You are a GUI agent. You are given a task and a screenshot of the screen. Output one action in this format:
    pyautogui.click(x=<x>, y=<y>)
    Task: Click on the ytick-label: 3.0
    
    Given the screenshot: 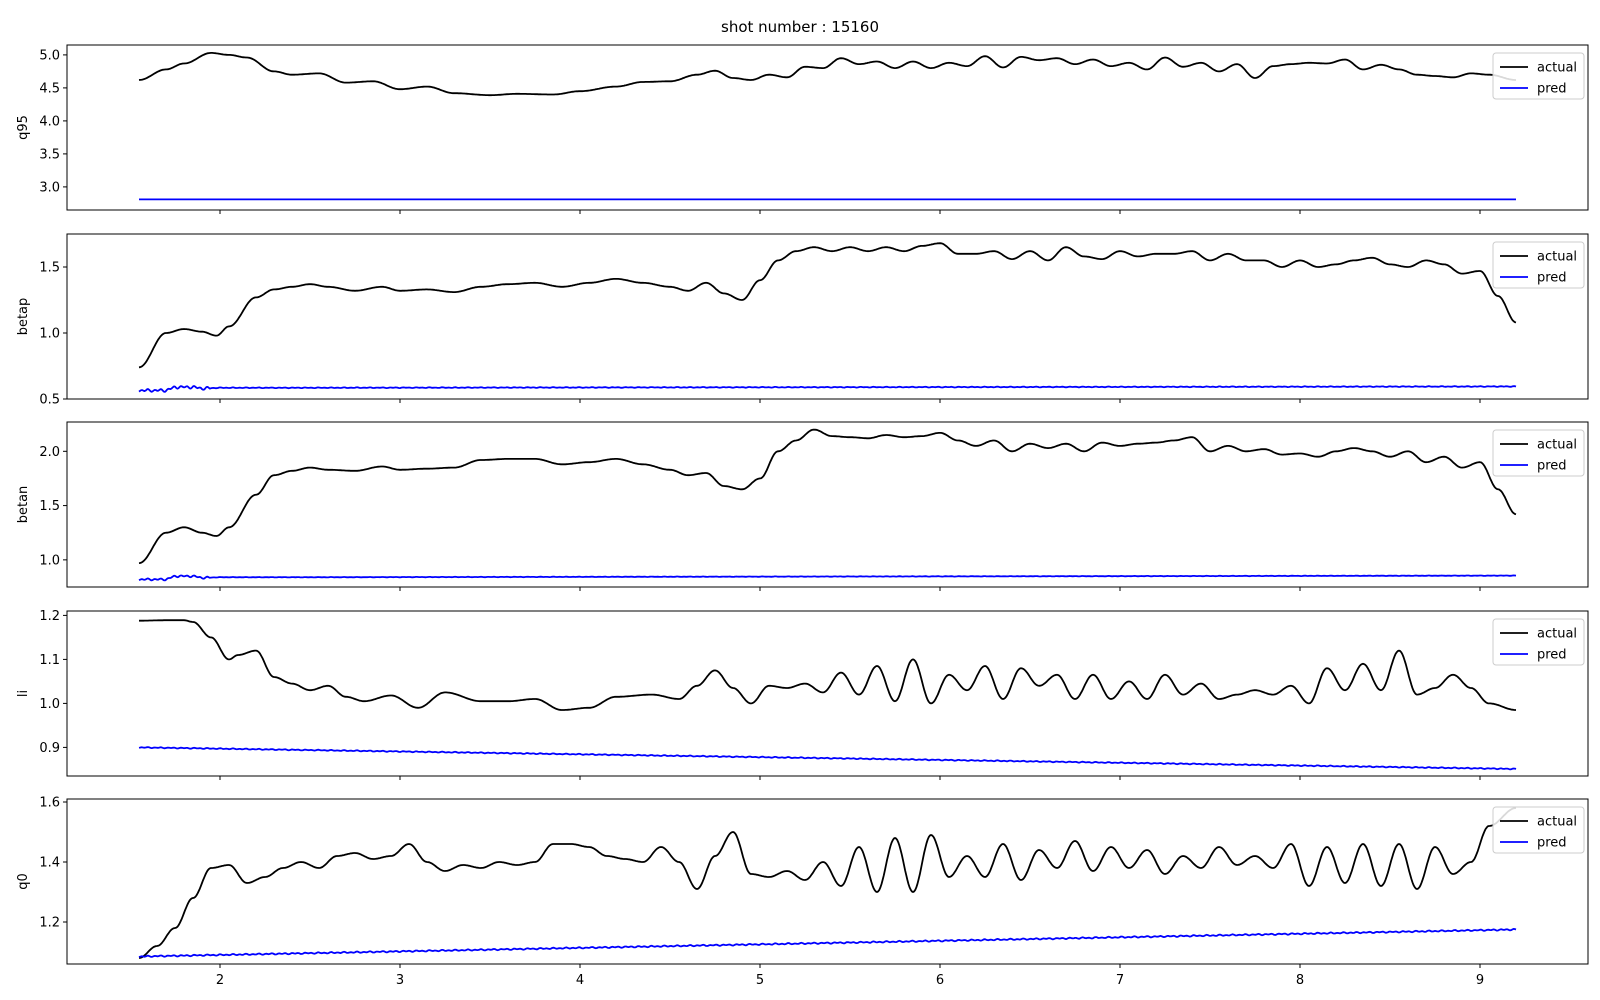 What is the action you would take?
    pyautogui.click(x=49, y=187)
    